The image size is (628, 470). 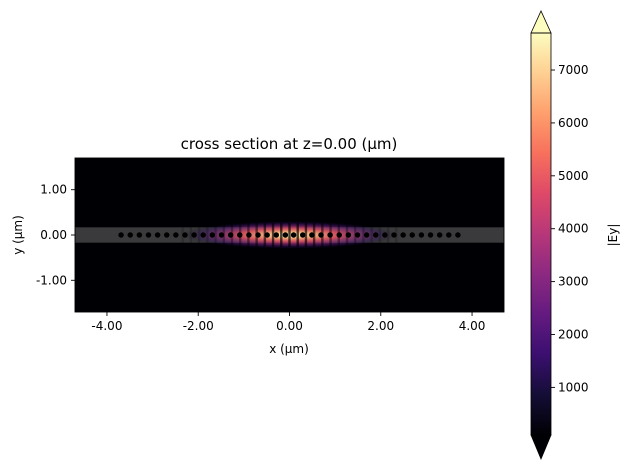 What do you see at coordinates (573, 387) in the screenshot?
I see `colorbar-tick-label: 1000` at bounding box center [573, 387].